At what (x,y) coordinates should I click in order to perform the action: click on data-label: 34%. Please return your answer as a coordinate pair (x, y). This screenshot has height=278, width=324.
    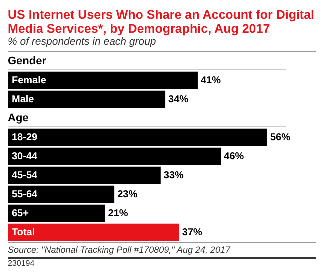
    Looking at the image, I should click on (178, 100).